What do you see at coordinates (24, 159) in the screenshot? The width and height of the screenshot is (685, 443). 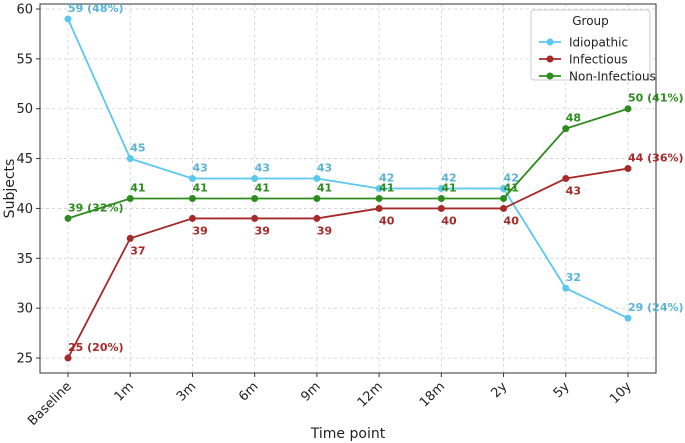 I see `y-tick-label: 45` at bounding box center [24, 159].